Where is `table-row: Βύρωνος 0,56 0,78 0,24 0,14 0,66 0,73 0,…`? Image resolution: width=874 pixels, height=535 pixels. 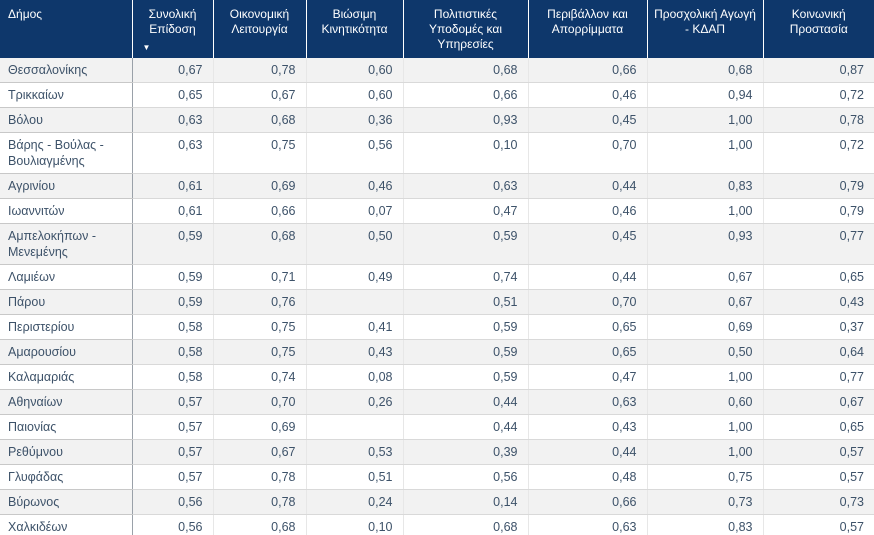 table-row: Βύρωνος 0,56 0,78 0,24 0,14 0,66 0,73 0,… is located at coordinates (437, 502).